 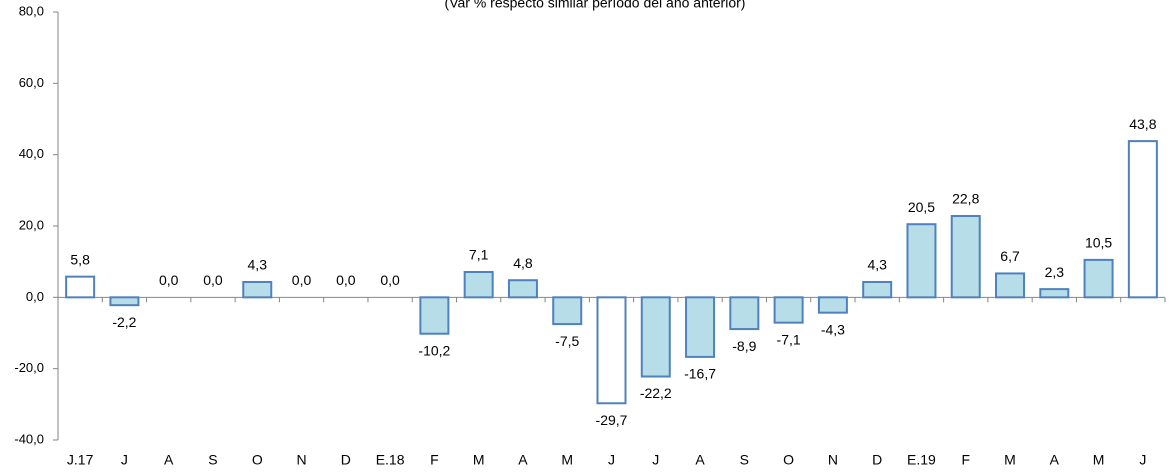 What do you see at coordinates (523, 263) in the screenshot?
I see `value-label: 4,8` at bounding box center [523, 263].